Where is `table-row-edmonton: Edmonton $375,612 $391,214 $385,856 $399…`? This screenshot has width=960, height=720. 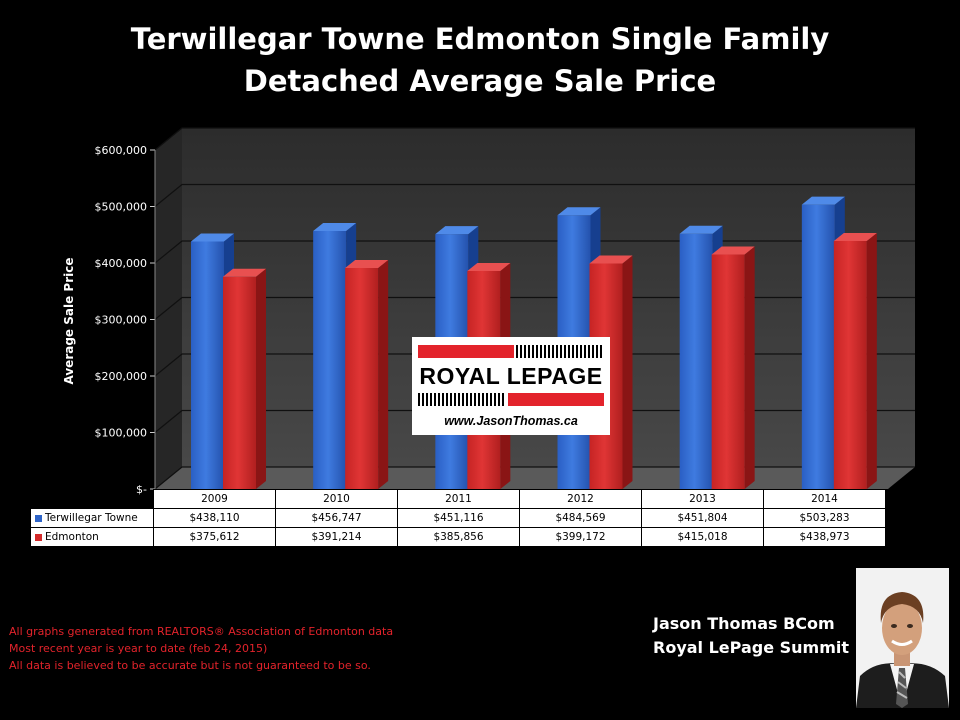
table-row-edmonton: Edmonton $375,612 $391,214 $385,856 $399… is located at coordinates (458, 537).